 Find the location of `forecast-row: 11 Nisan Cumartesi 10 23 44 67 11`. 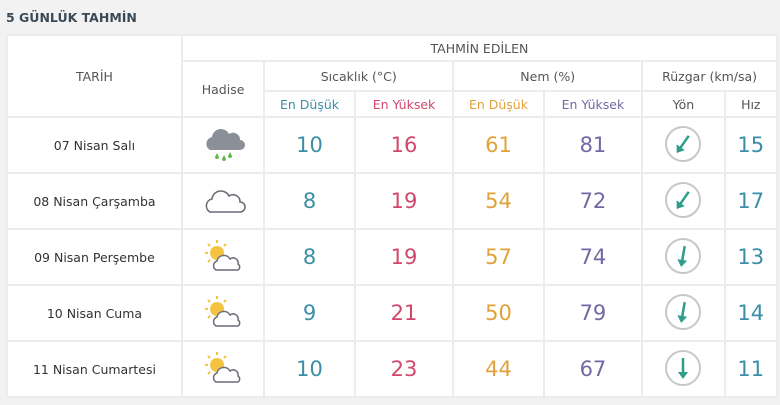

forecast-row: 11 Nisan Cumartesi 10 23 44 67 11 is located at coordinates (392, 369).